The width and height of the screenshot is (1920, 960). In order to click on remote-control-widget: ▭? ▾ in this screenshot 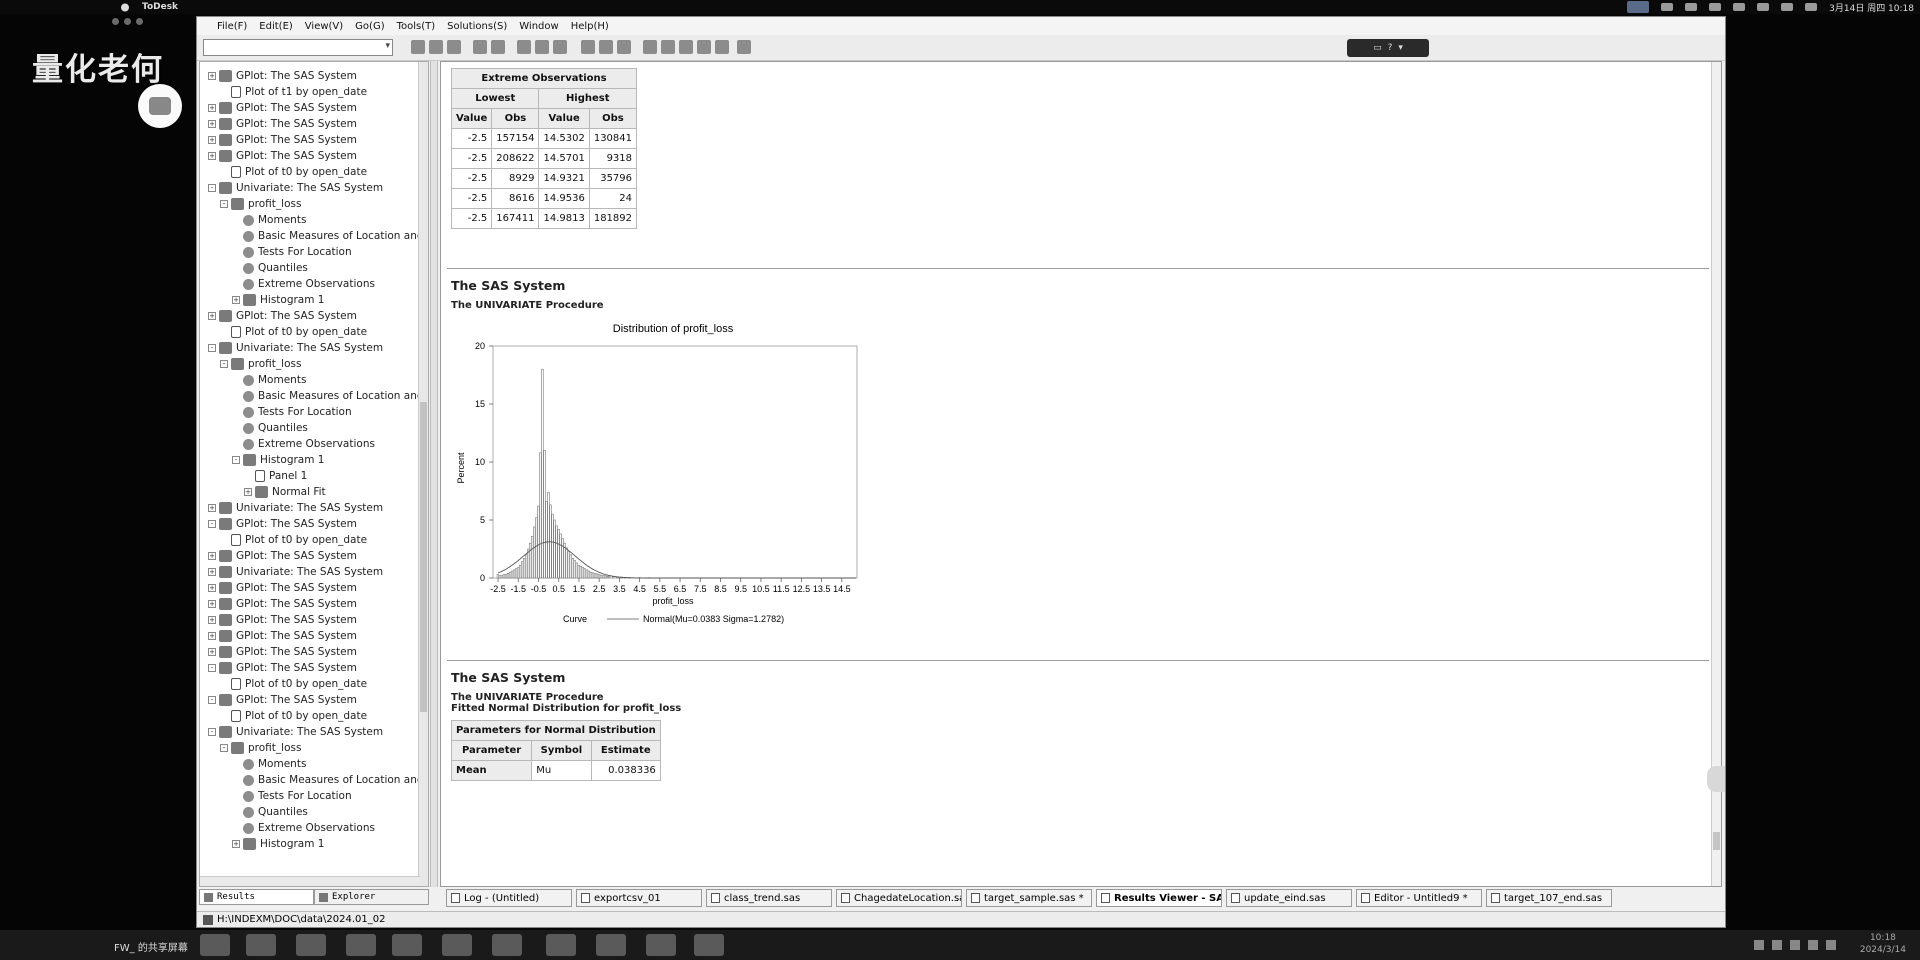, I will do `click(1388, 48)`.